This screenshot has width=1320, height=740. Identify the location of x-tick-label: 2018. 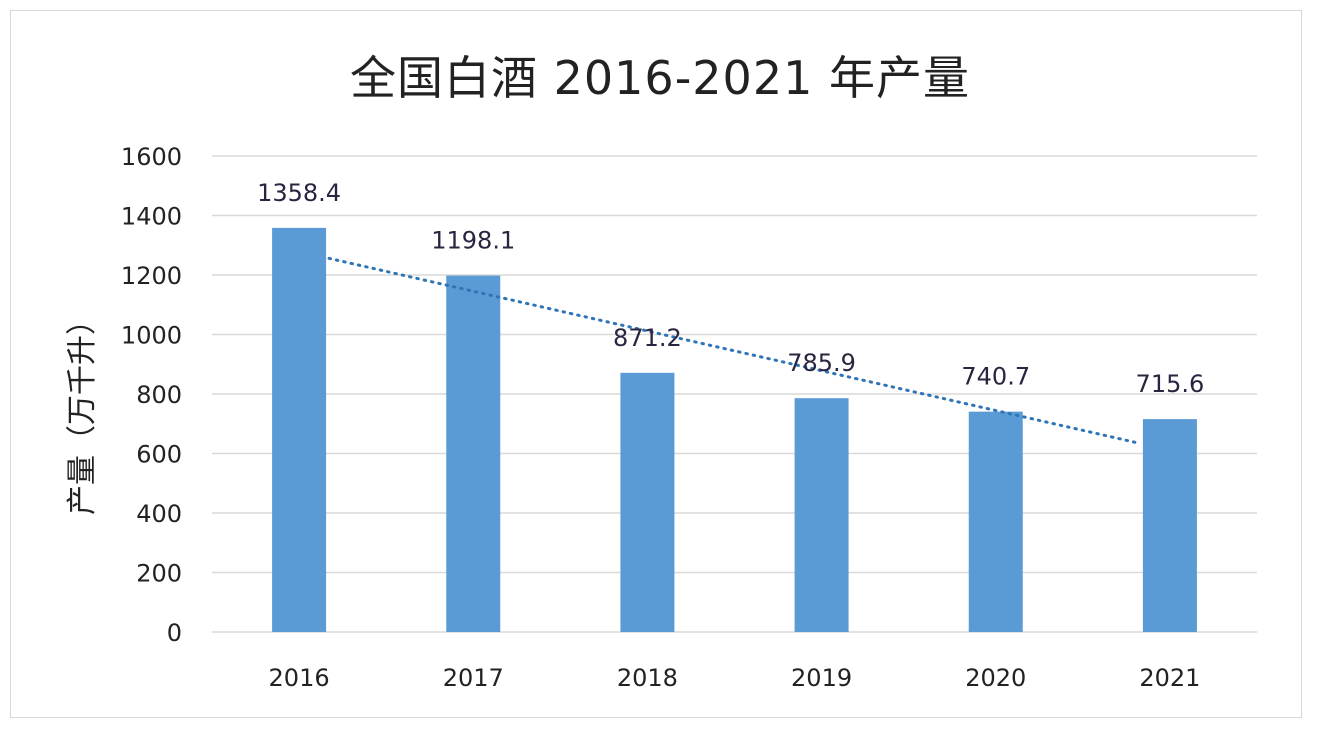
(647, 678).